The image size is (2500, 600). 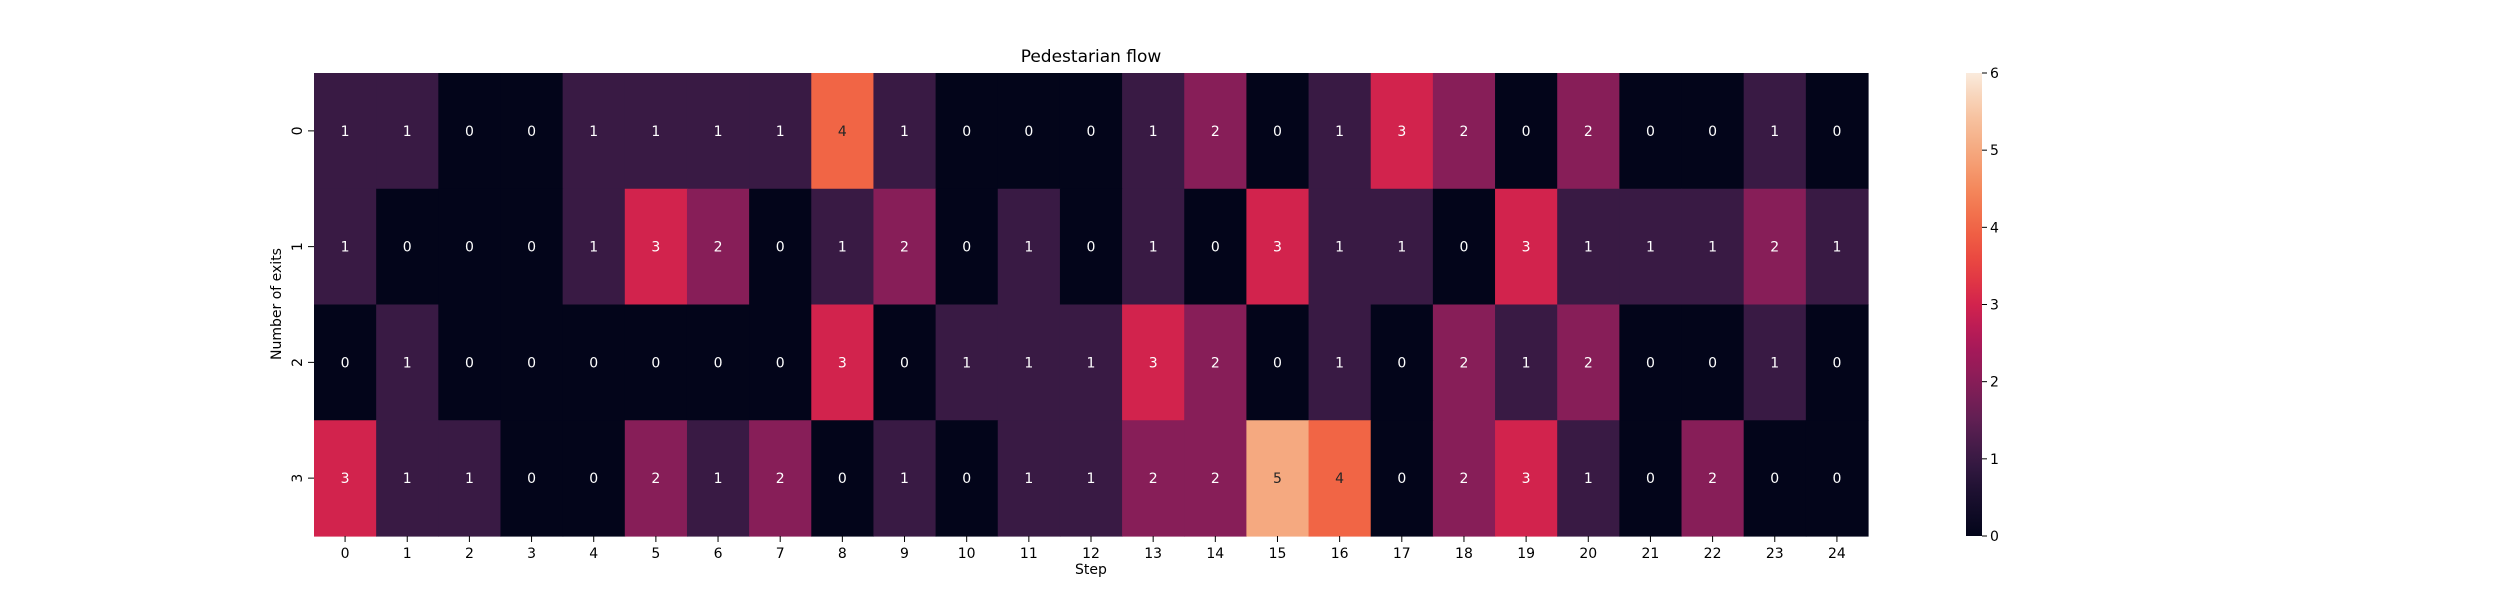 I want to click on y-tick-label: 0, so click(x=298, y=130).